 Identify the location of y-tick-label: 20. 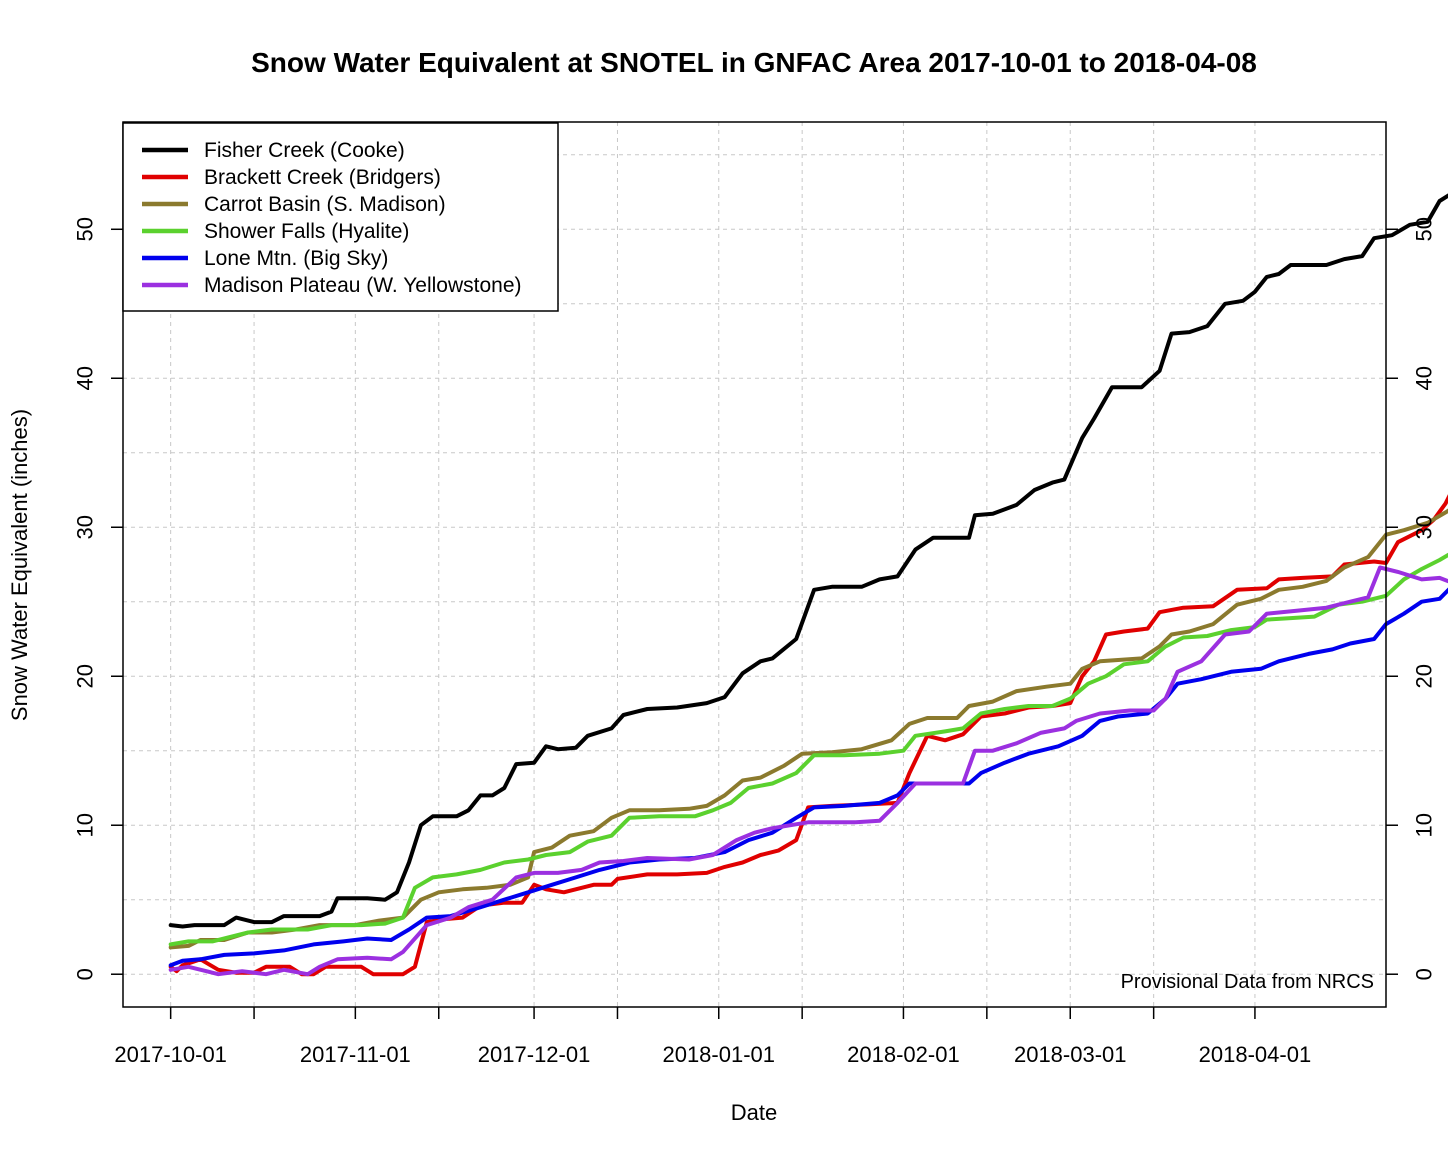
(85, 676).